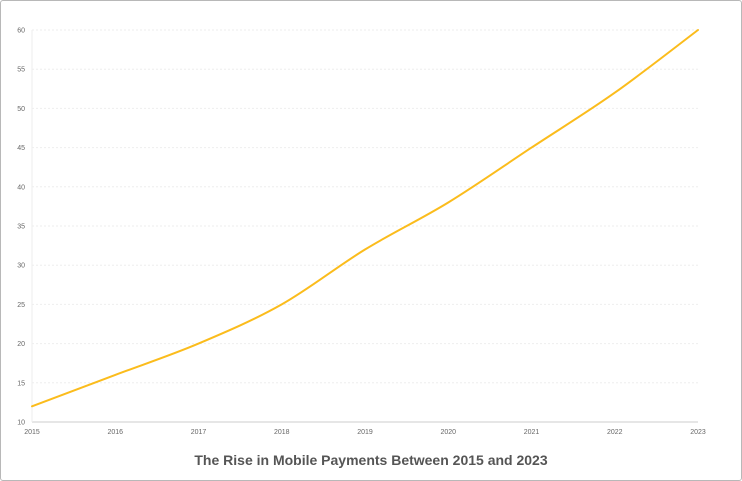 The image size is (742, 481). What do you see at coordinates (21, 266) in the screenshot?
I see `y-tick-label: 30` at bounding box center [21, 266].